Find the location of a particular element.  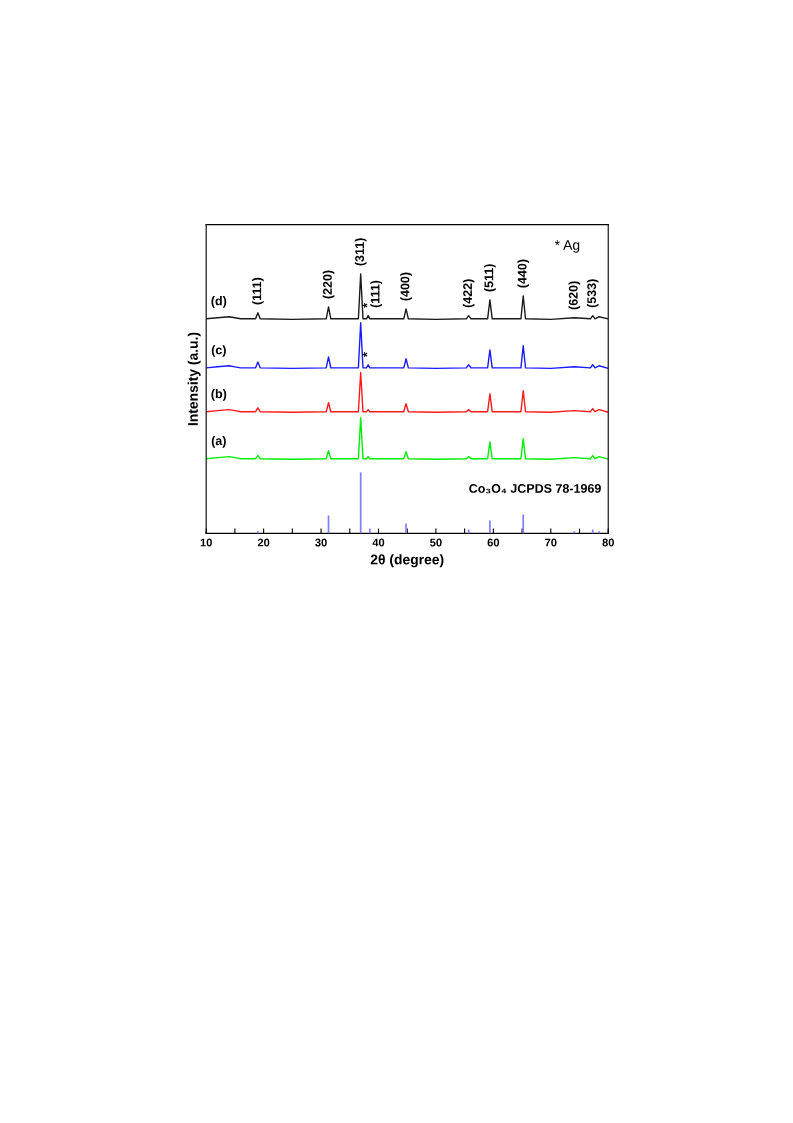

annotation: (311) is located at coordinates (360, 252).